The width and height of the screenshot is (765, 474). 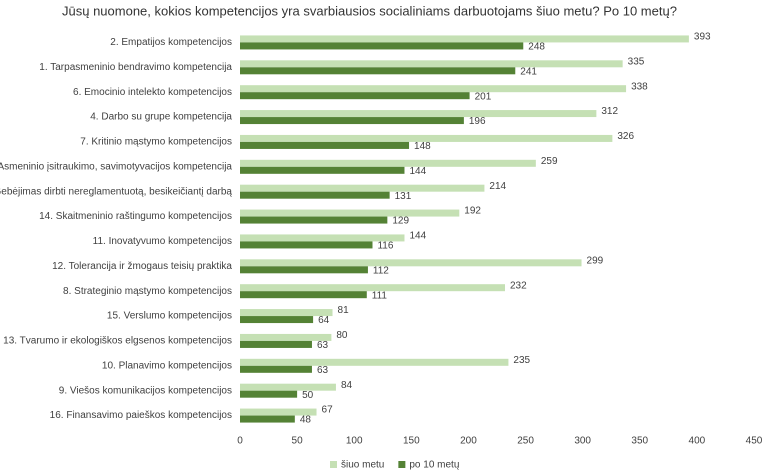 I want to click on category-label: 4. Darbo su grupe kompetencija, so click(x=161, y=117).